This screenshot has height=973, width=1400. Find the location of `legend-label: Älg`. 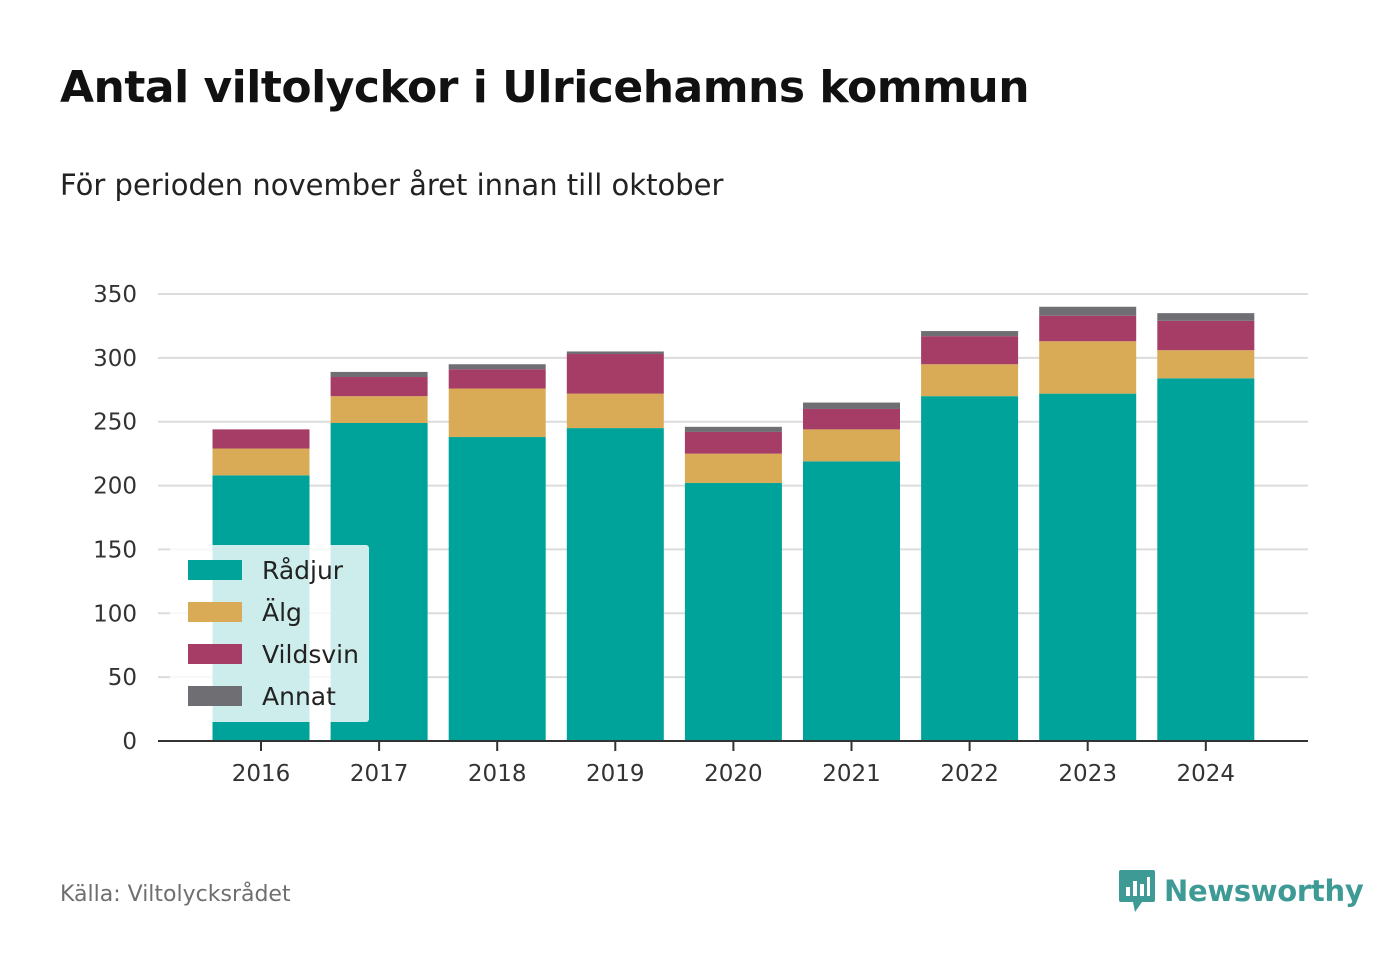

legend-label: Älg is located at coordinates (282, 612).